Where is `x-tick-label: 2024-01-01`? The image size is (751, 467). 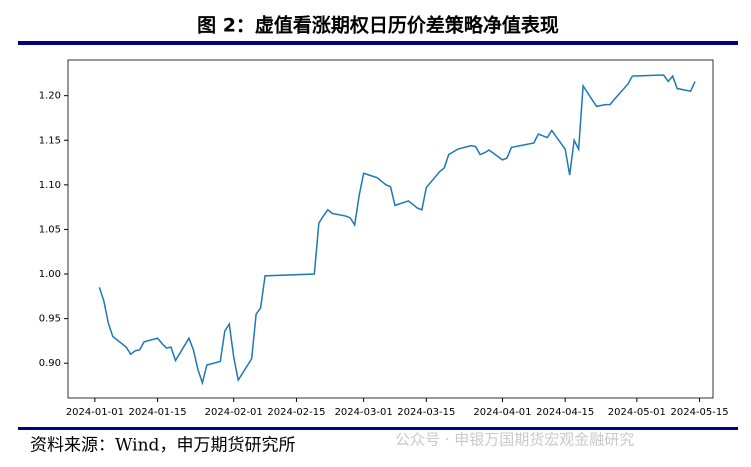 x-tick-label: 2024-01-01 is located at coordinates (95, 412).